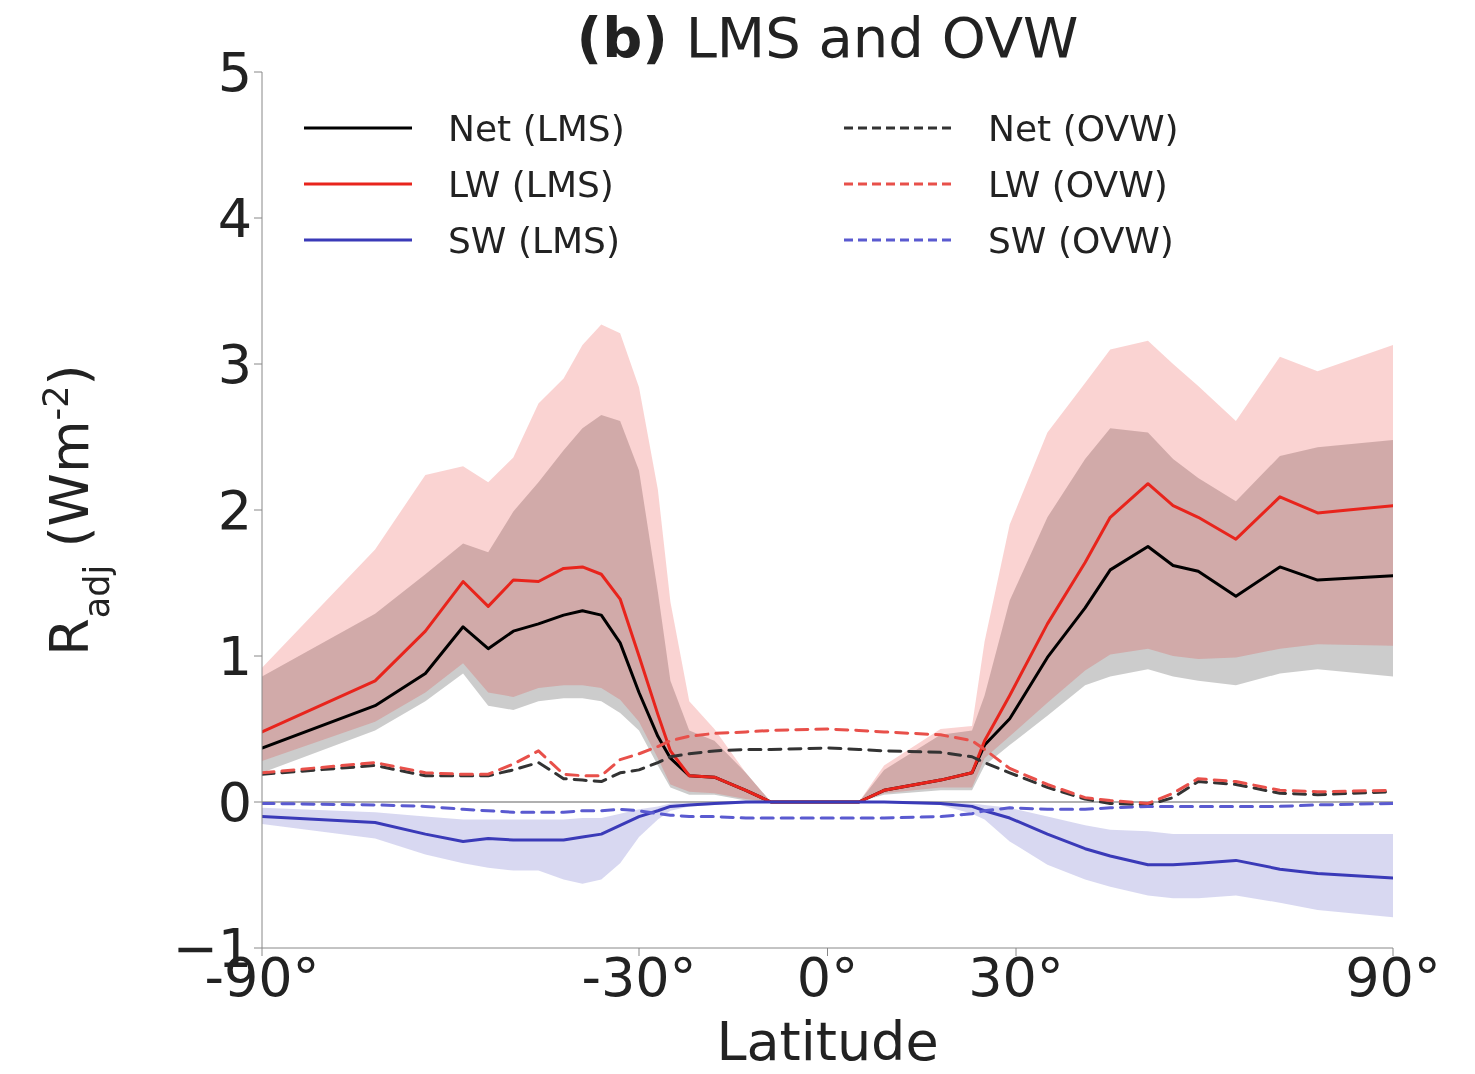  I want to click on y-tick-label: 2, so click(234, 511).